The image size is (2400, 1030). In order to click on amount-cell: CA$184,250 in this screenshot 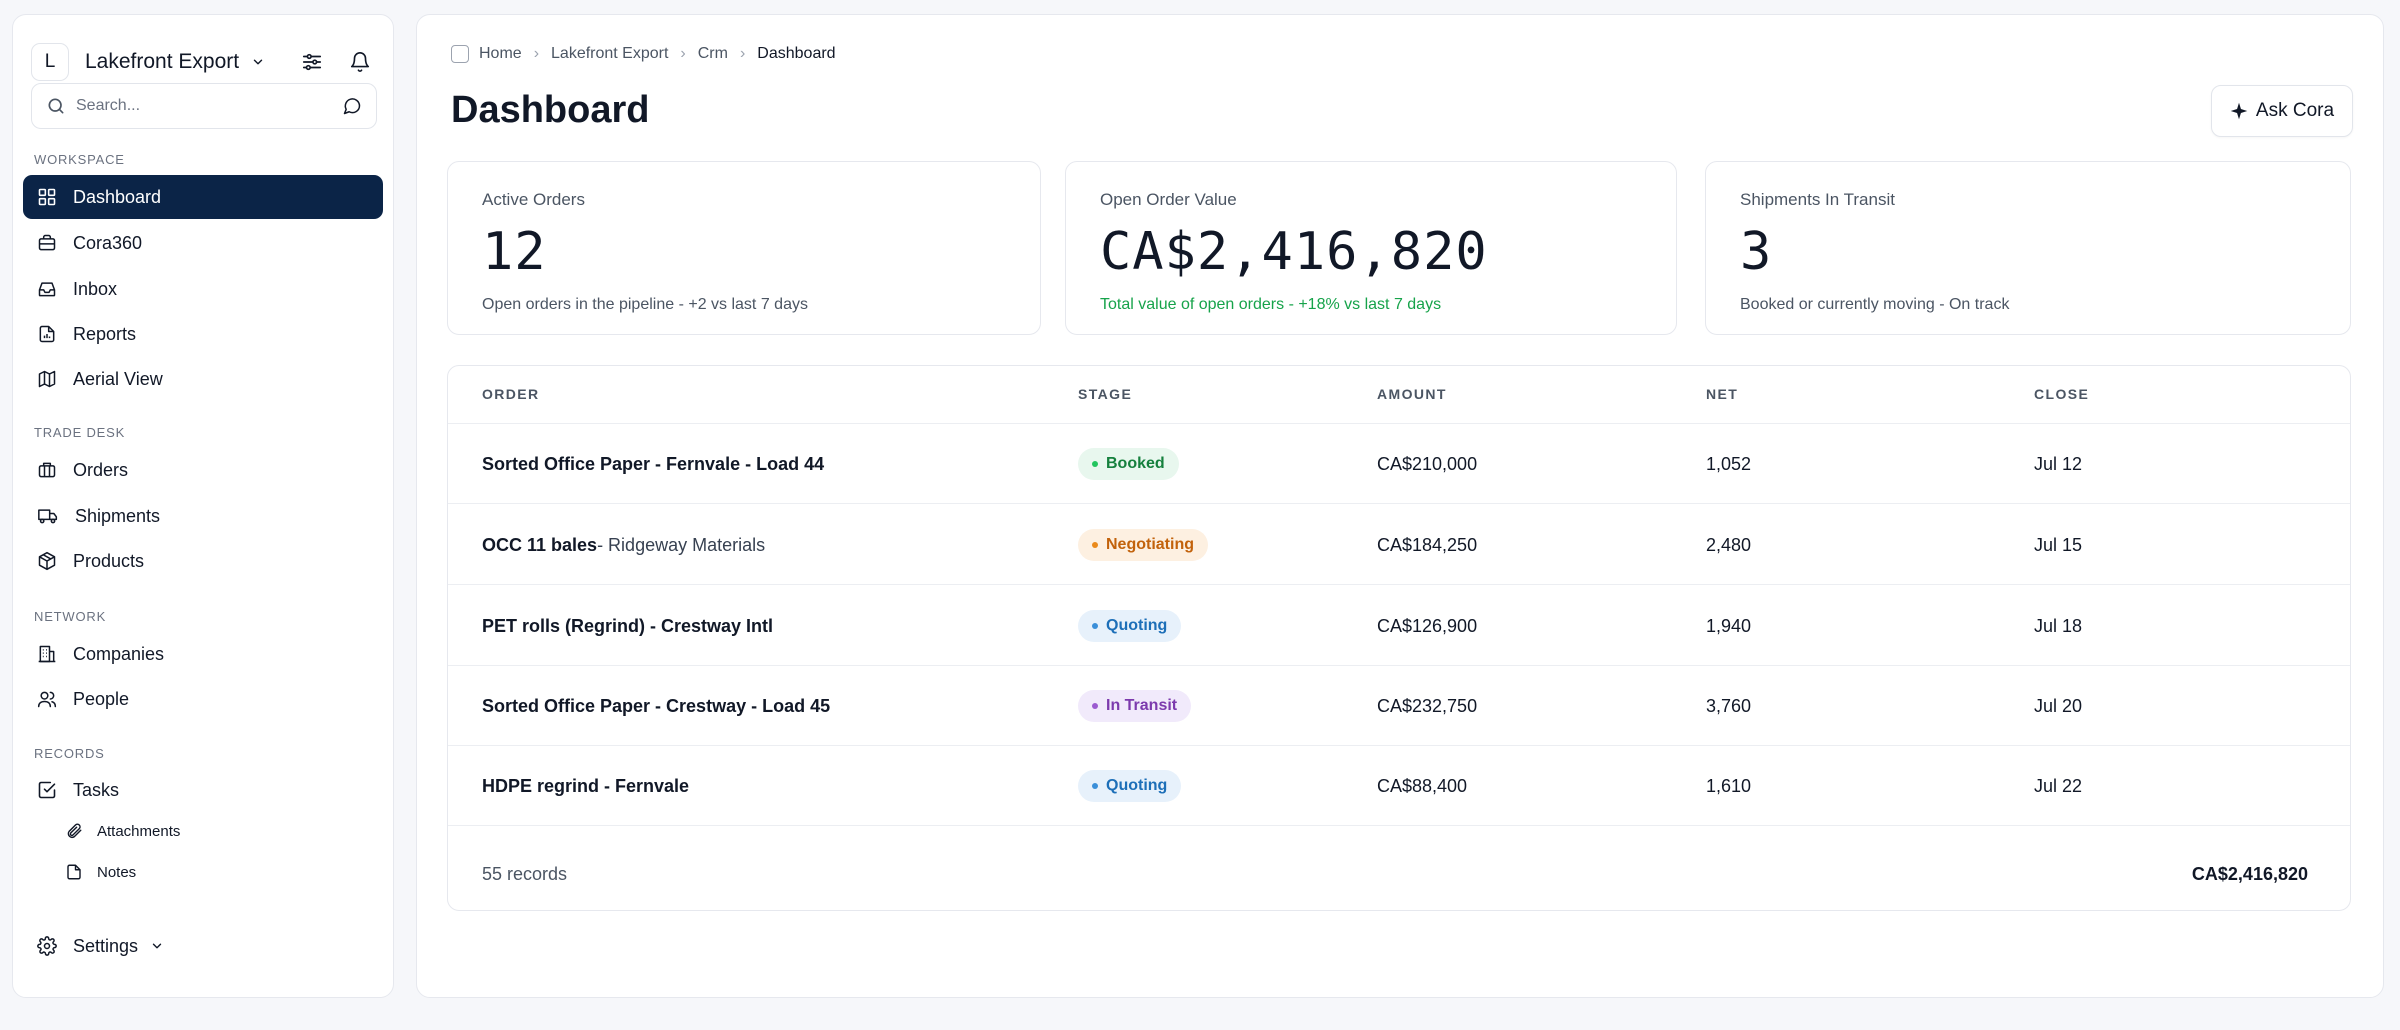, I will do `click(1427, 544)`.